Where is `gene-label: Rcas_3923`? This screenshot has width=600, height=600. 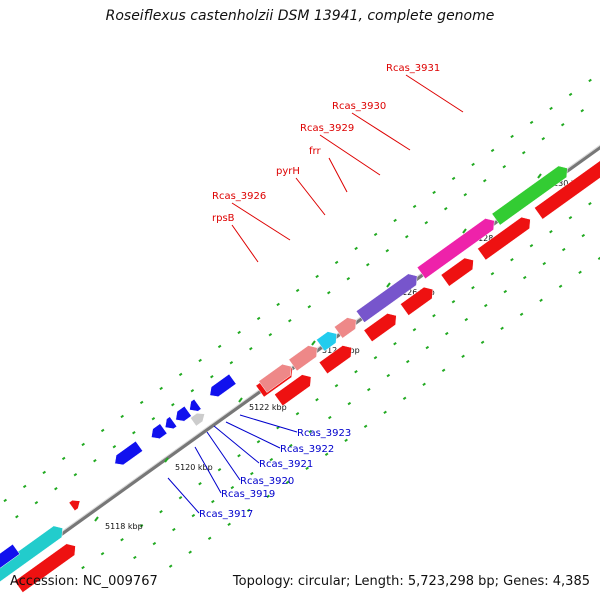 gene-label: Rcas_3923 is located at coordinates (324, 433).